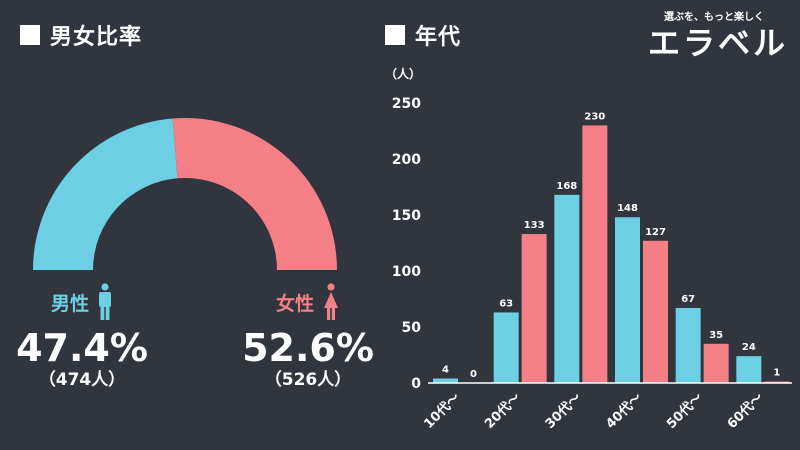  I want to click on y-tick-label: 200, so click(406, 160).